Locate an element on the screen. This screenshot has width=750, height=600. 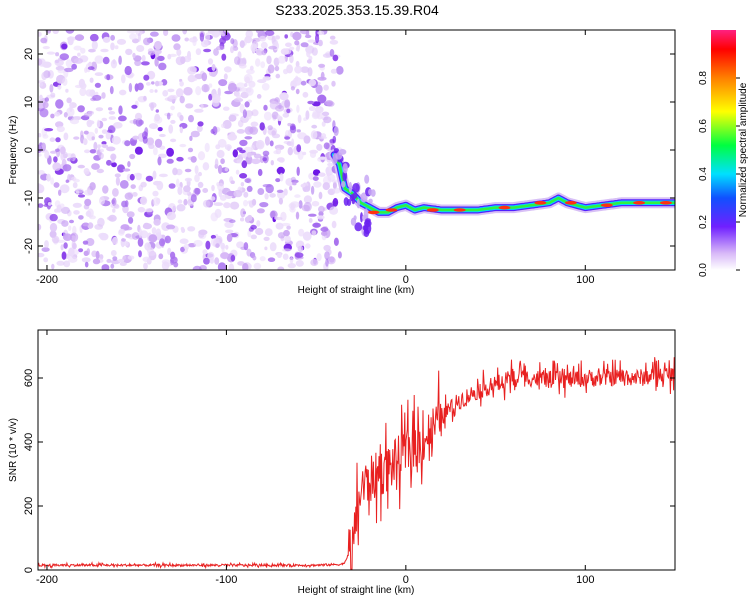
colorbar-scale is located at coordinates (723, 150).